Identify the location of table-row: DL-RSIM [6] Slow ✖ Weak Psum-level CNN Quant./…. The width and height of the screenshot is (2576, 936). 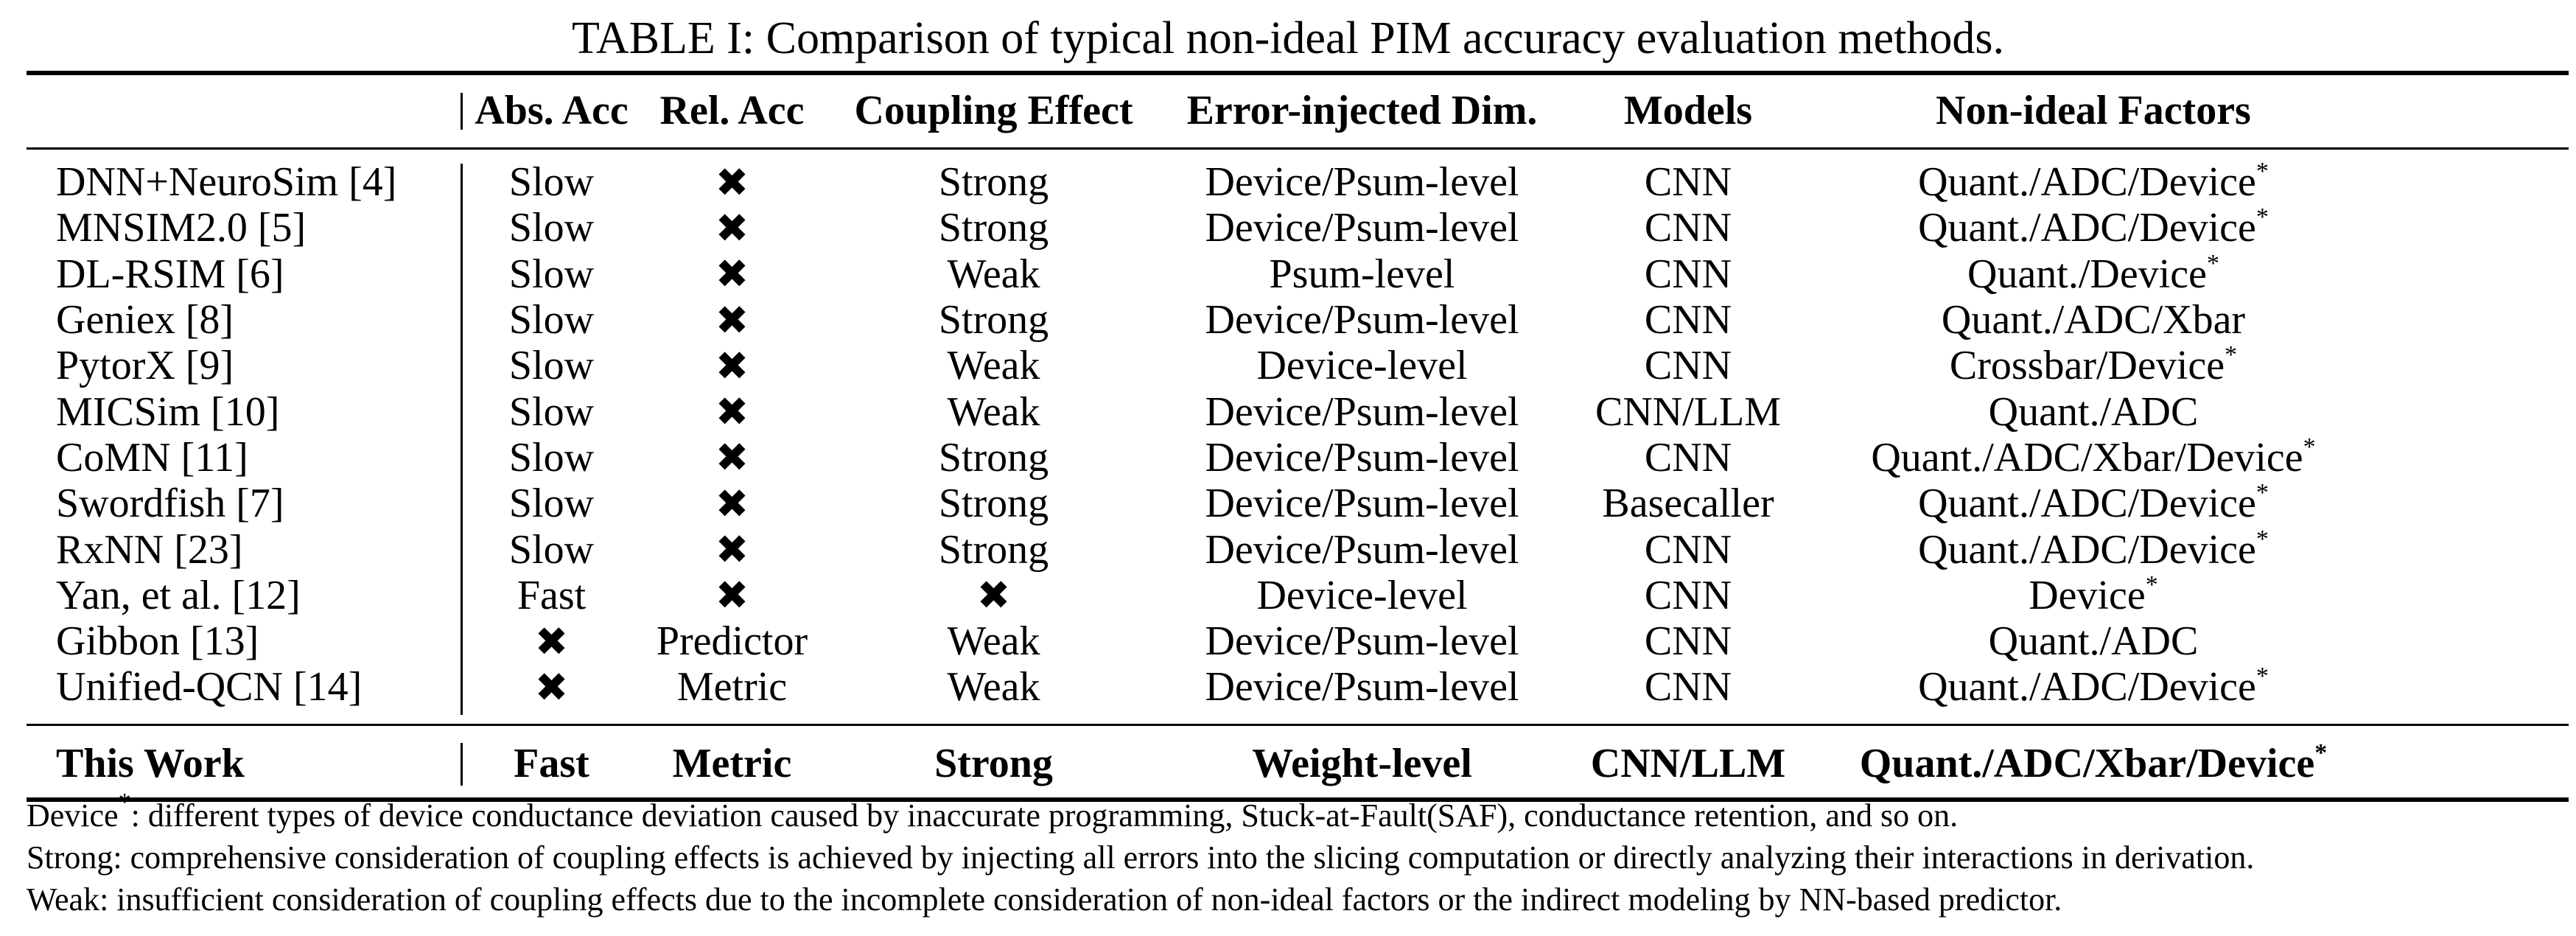
(1298, 274).